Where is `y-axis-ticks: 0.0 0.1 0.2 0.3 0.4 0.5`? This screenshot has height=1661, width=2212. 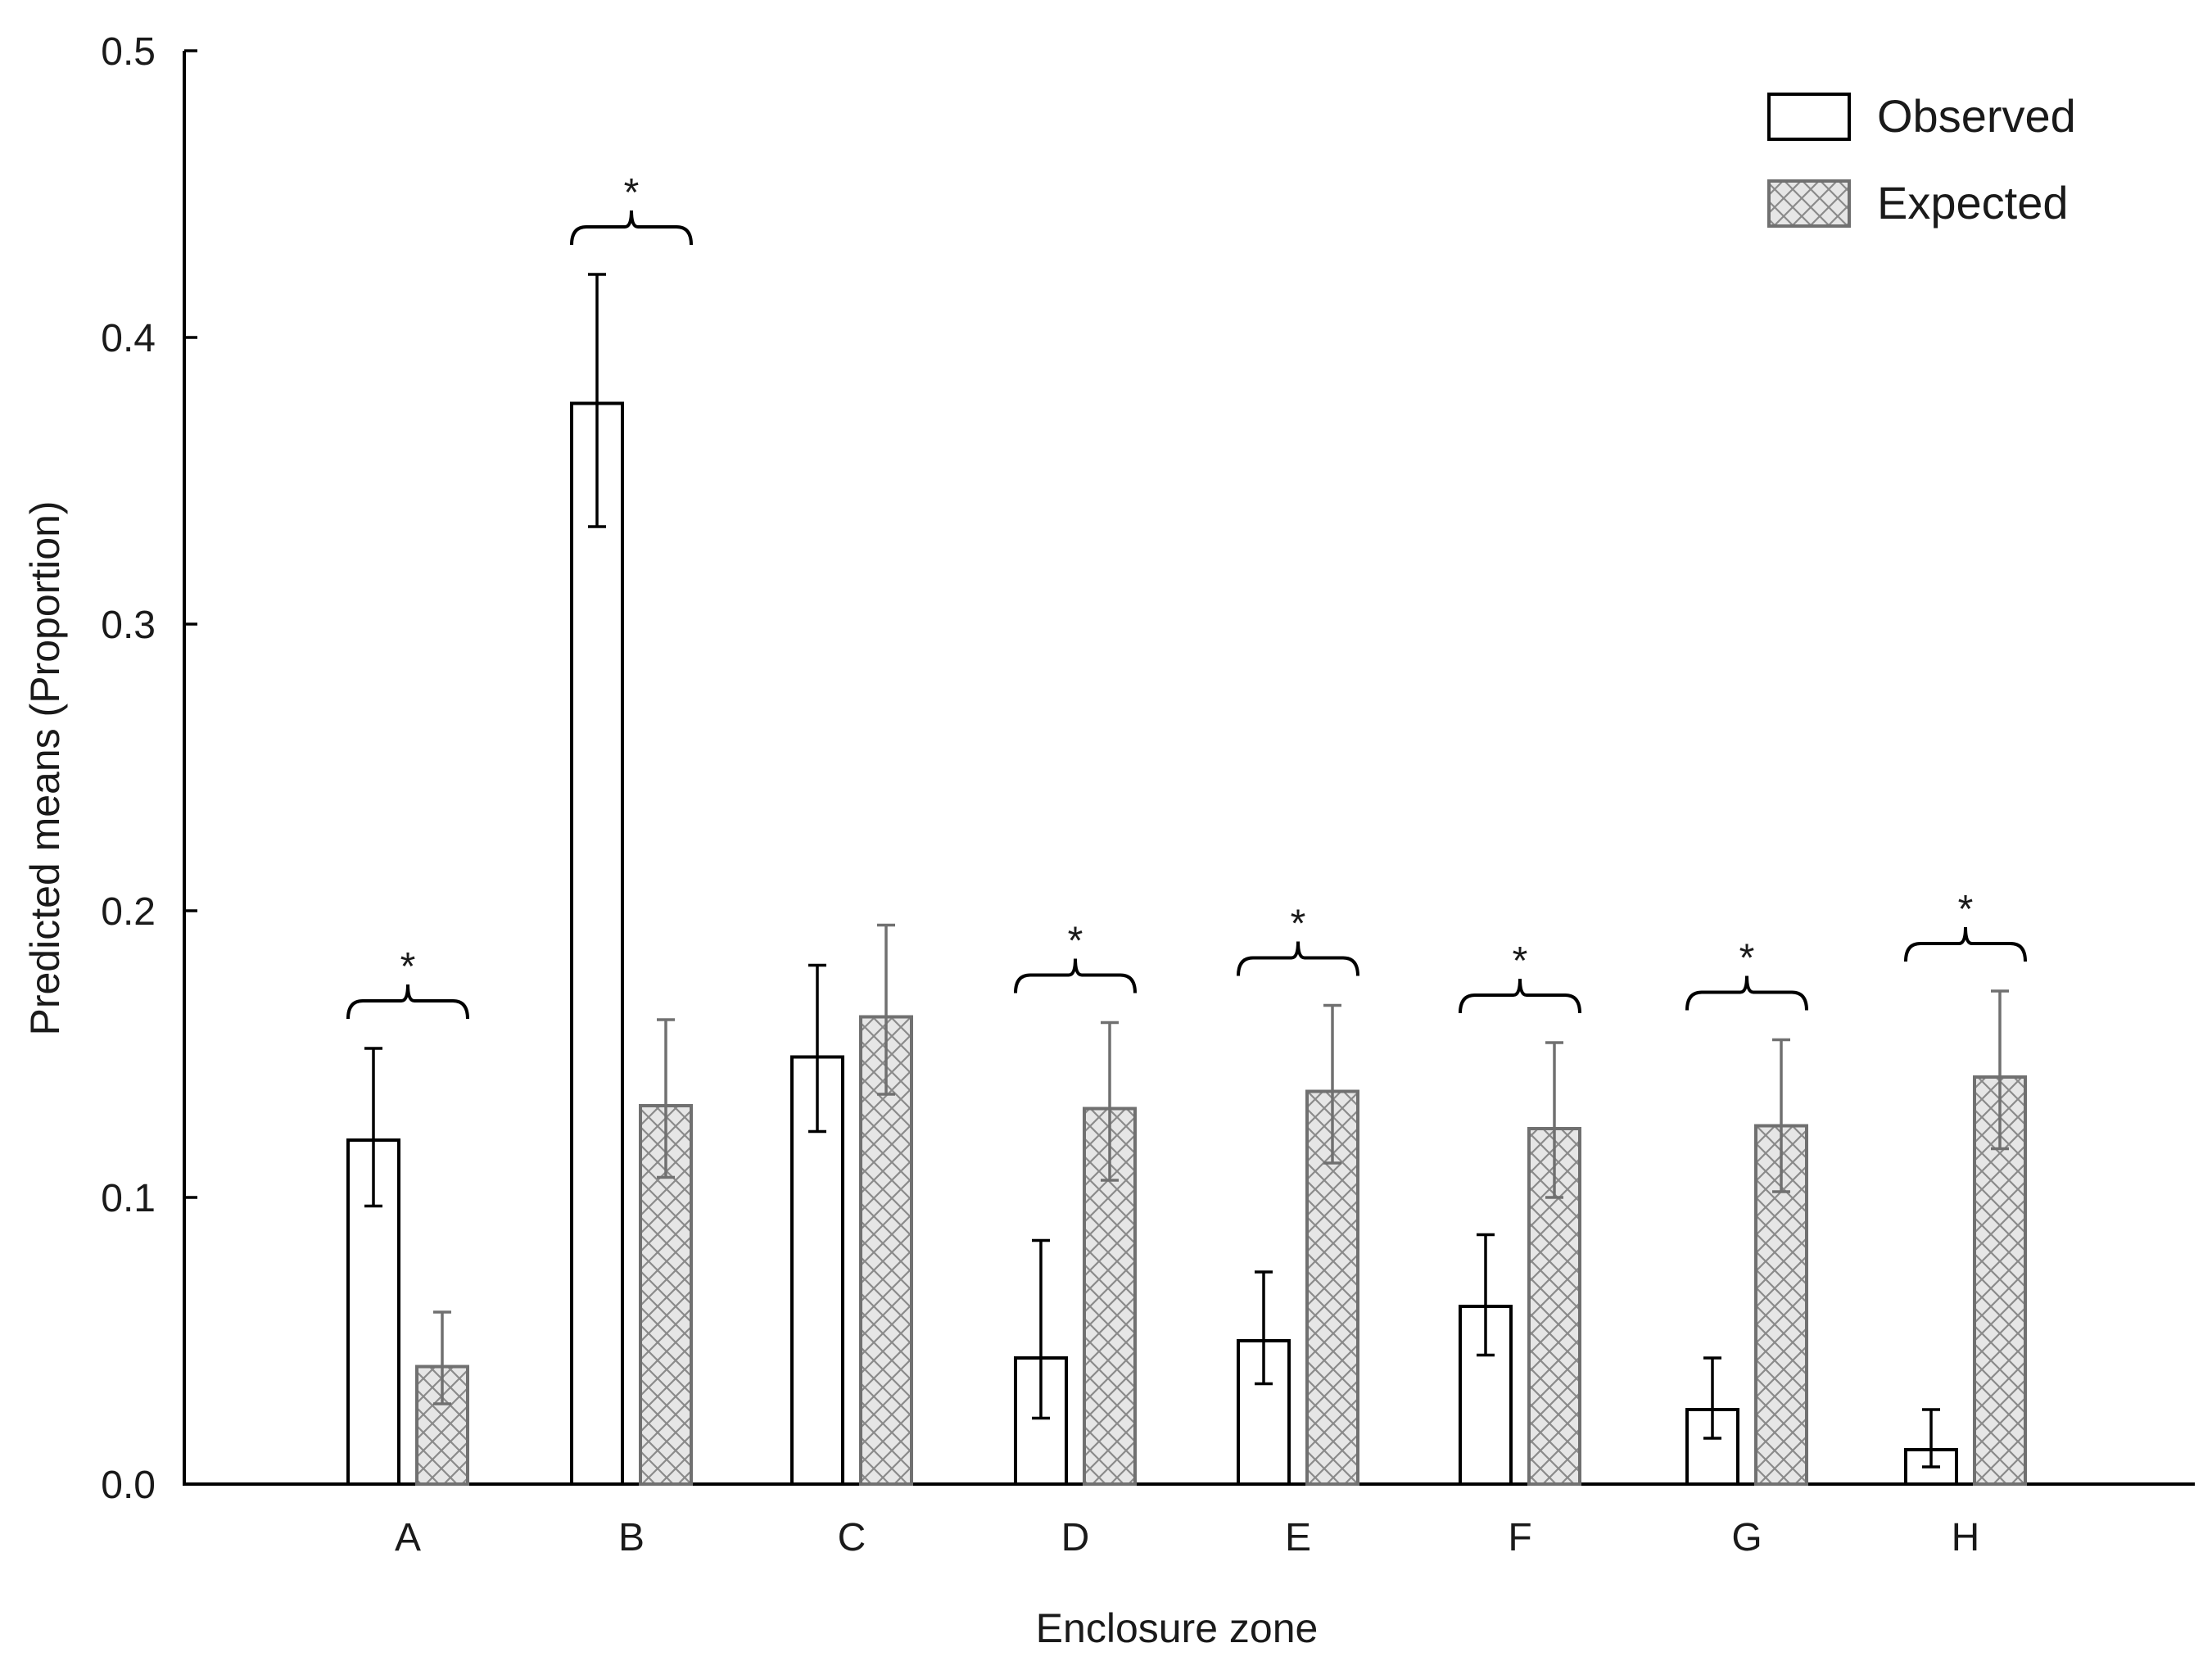
y-axis-ticks: 0.0 0.1 0.2 0.3 0.4 0.5 is located at coordinates (149, 769).